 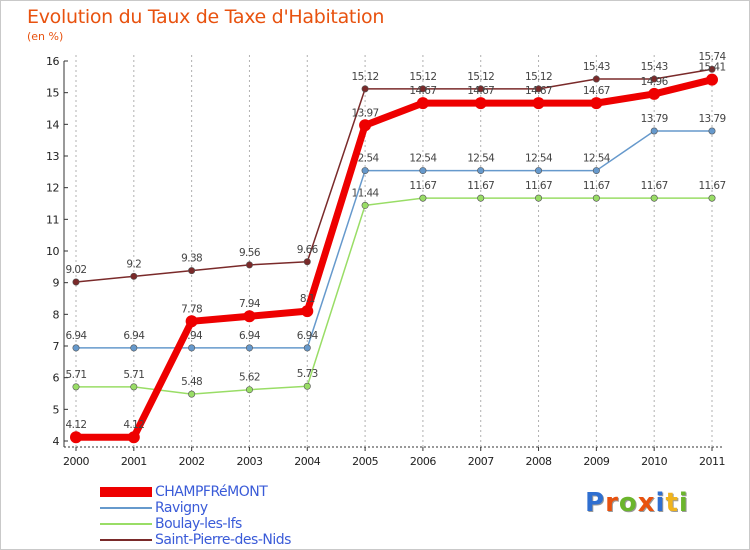 I want to click on x-tick-label: 2001, so click(x=134, y=461).